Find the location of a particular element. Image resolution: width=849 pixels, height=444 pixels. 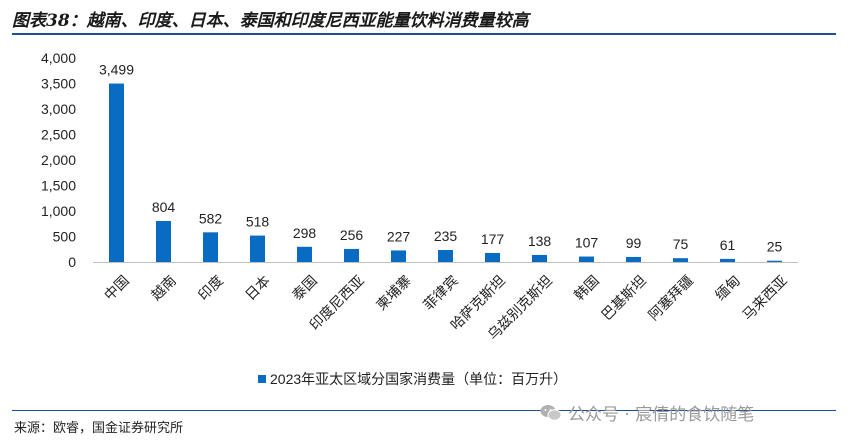

y-tick-label: 1,500 is located at coordinates (58, 186).